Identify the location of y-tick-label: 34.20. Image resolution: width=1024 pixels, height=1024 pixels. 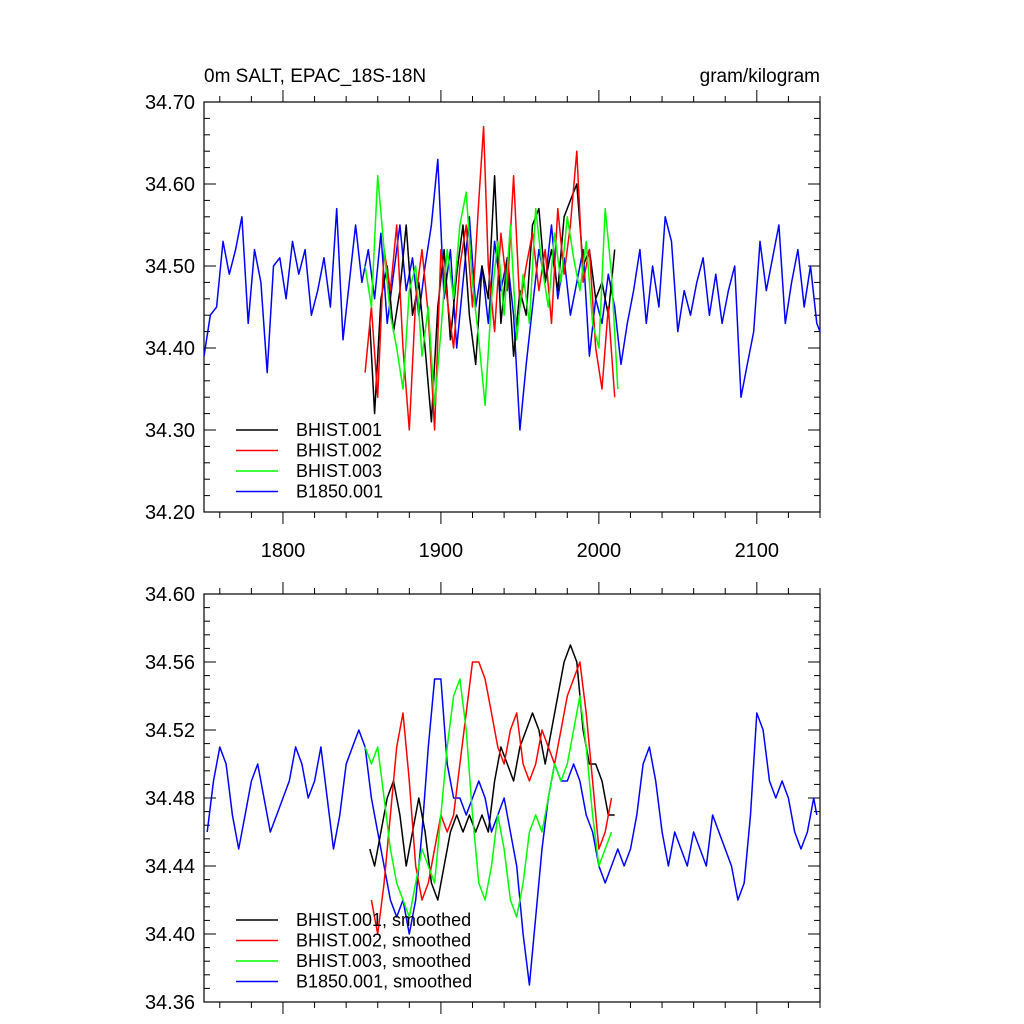
(170, 513).